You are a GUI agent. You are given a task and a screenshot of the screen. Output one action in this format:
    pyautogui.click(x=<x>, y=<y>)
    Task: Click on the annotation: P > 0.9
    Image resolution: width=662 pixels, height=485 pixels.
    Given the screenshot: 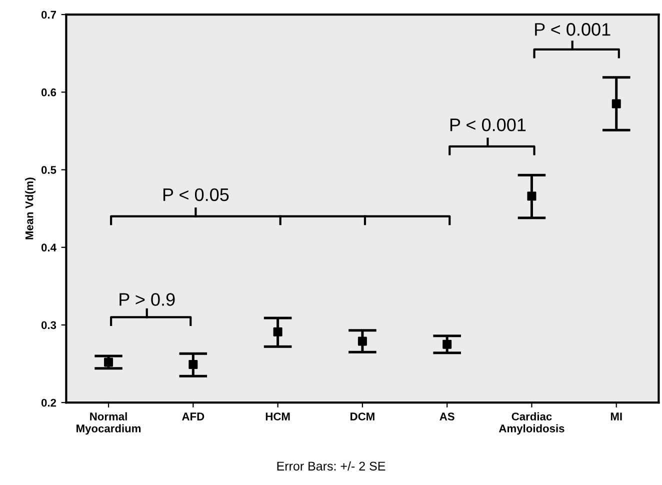 What is the action you would take?
    pyautogui.click(x=147, y=299)
    